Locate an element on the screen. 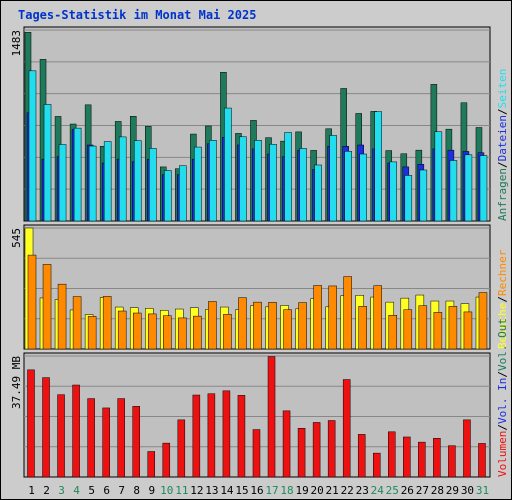 The width and height of the screenshot is (512, 500). chart-title: Tages-Statistik im Monat Mai 2025 is located at coordinates (137, 15).